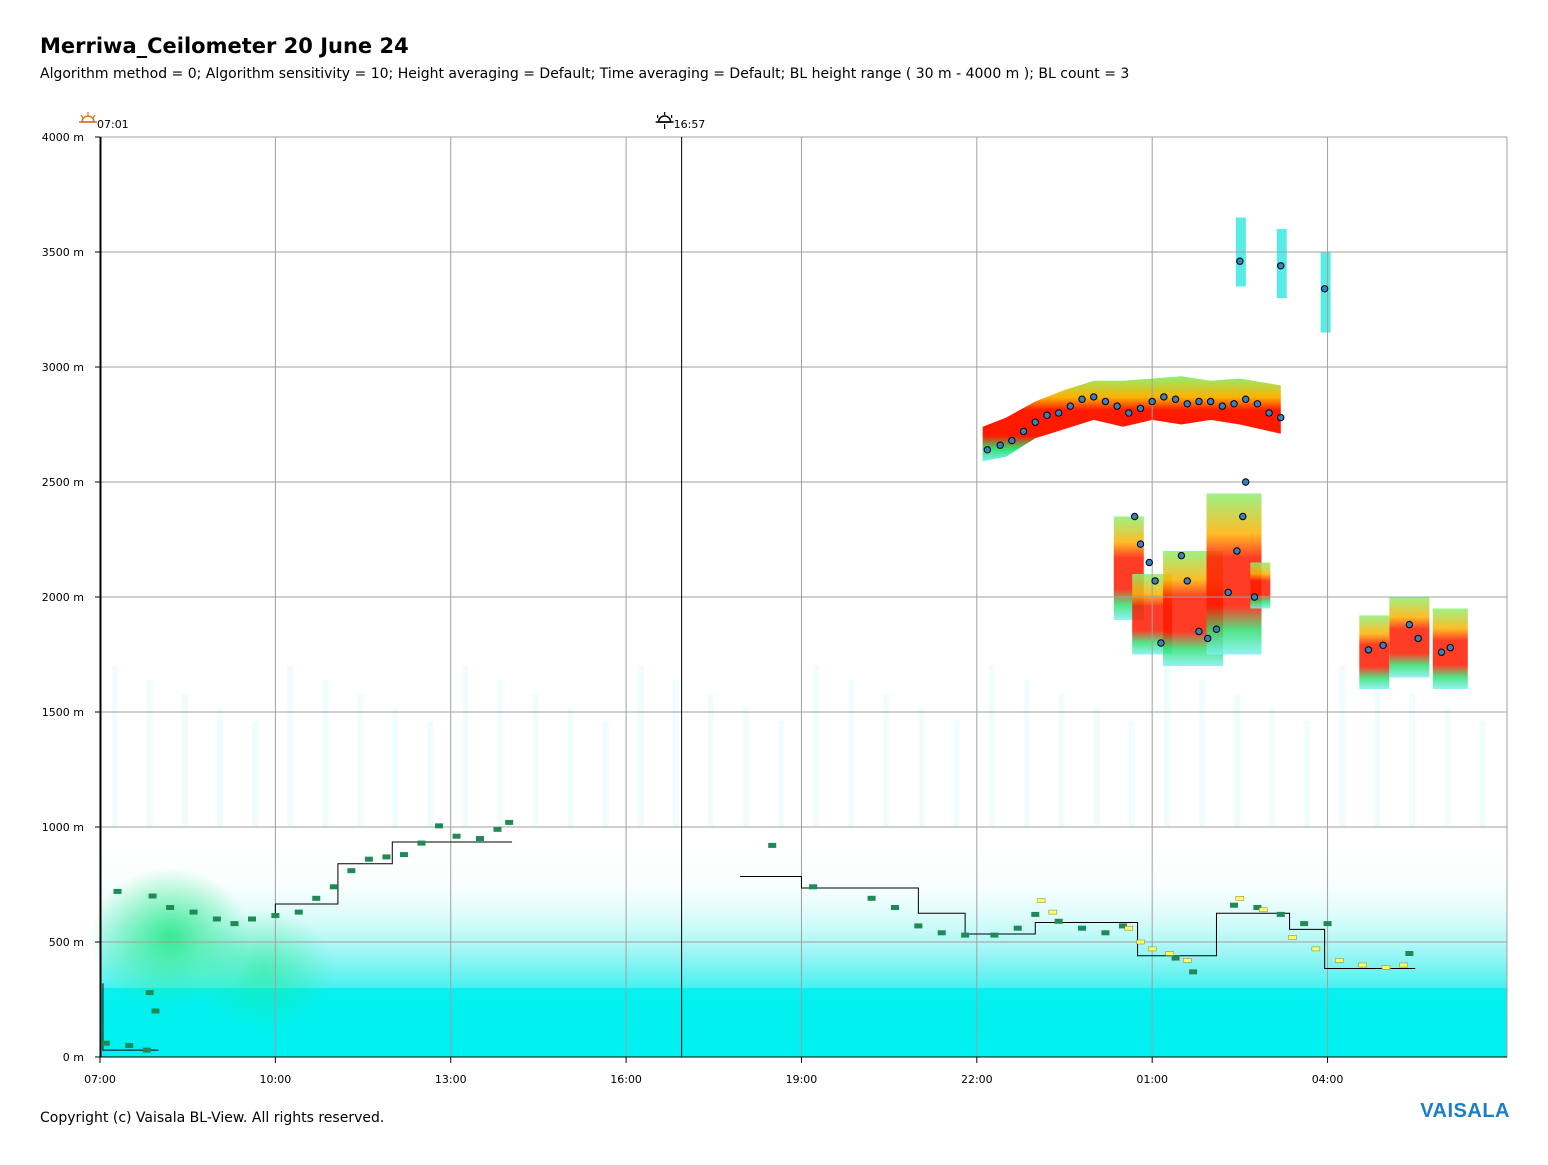 The width and height of the screenshot is (1548, 1165). What do you see at coordinates (276, 1079) in the screenshot?
I see `x-tick-label: 10:00` at bounding box center [276, 1079].